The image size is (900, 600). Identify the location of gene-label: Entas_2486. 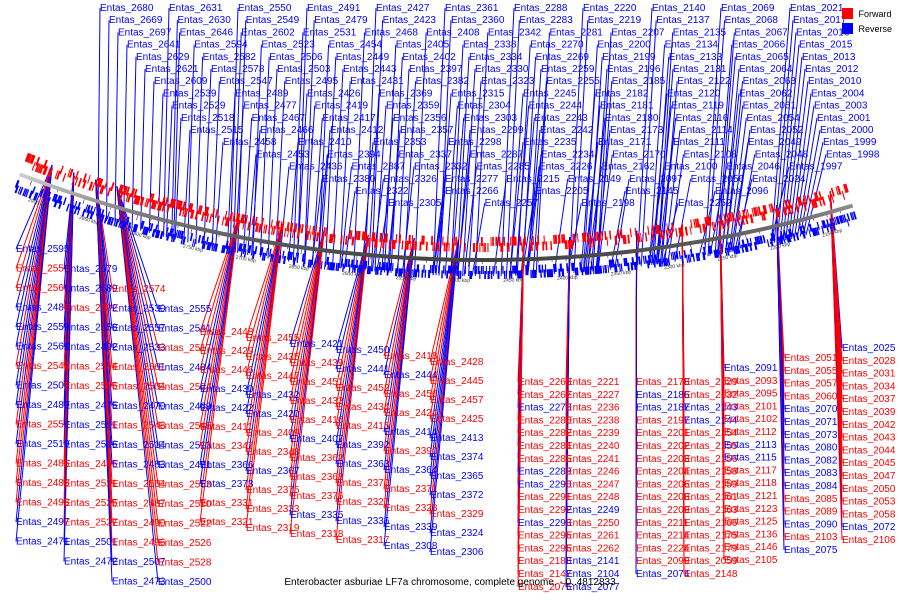
(43, 464).